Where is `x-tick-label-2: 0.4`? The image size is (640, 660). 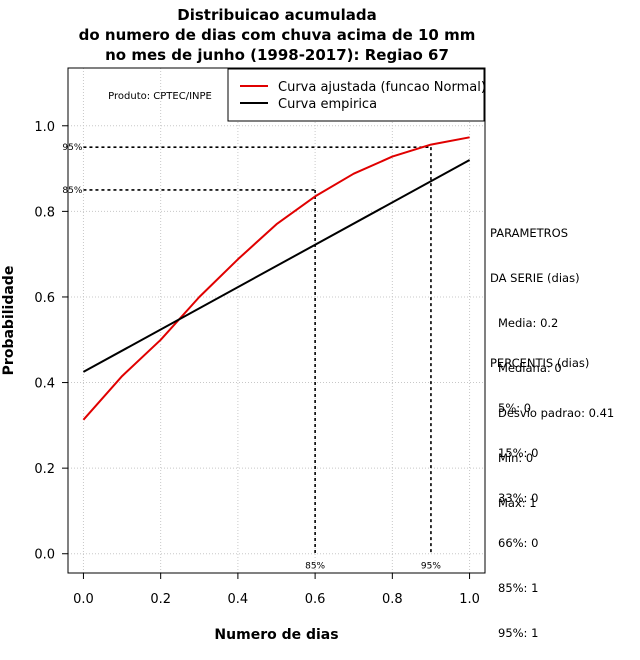
x-tick-label-2: 0.4 is located at coordinates (238, 599).